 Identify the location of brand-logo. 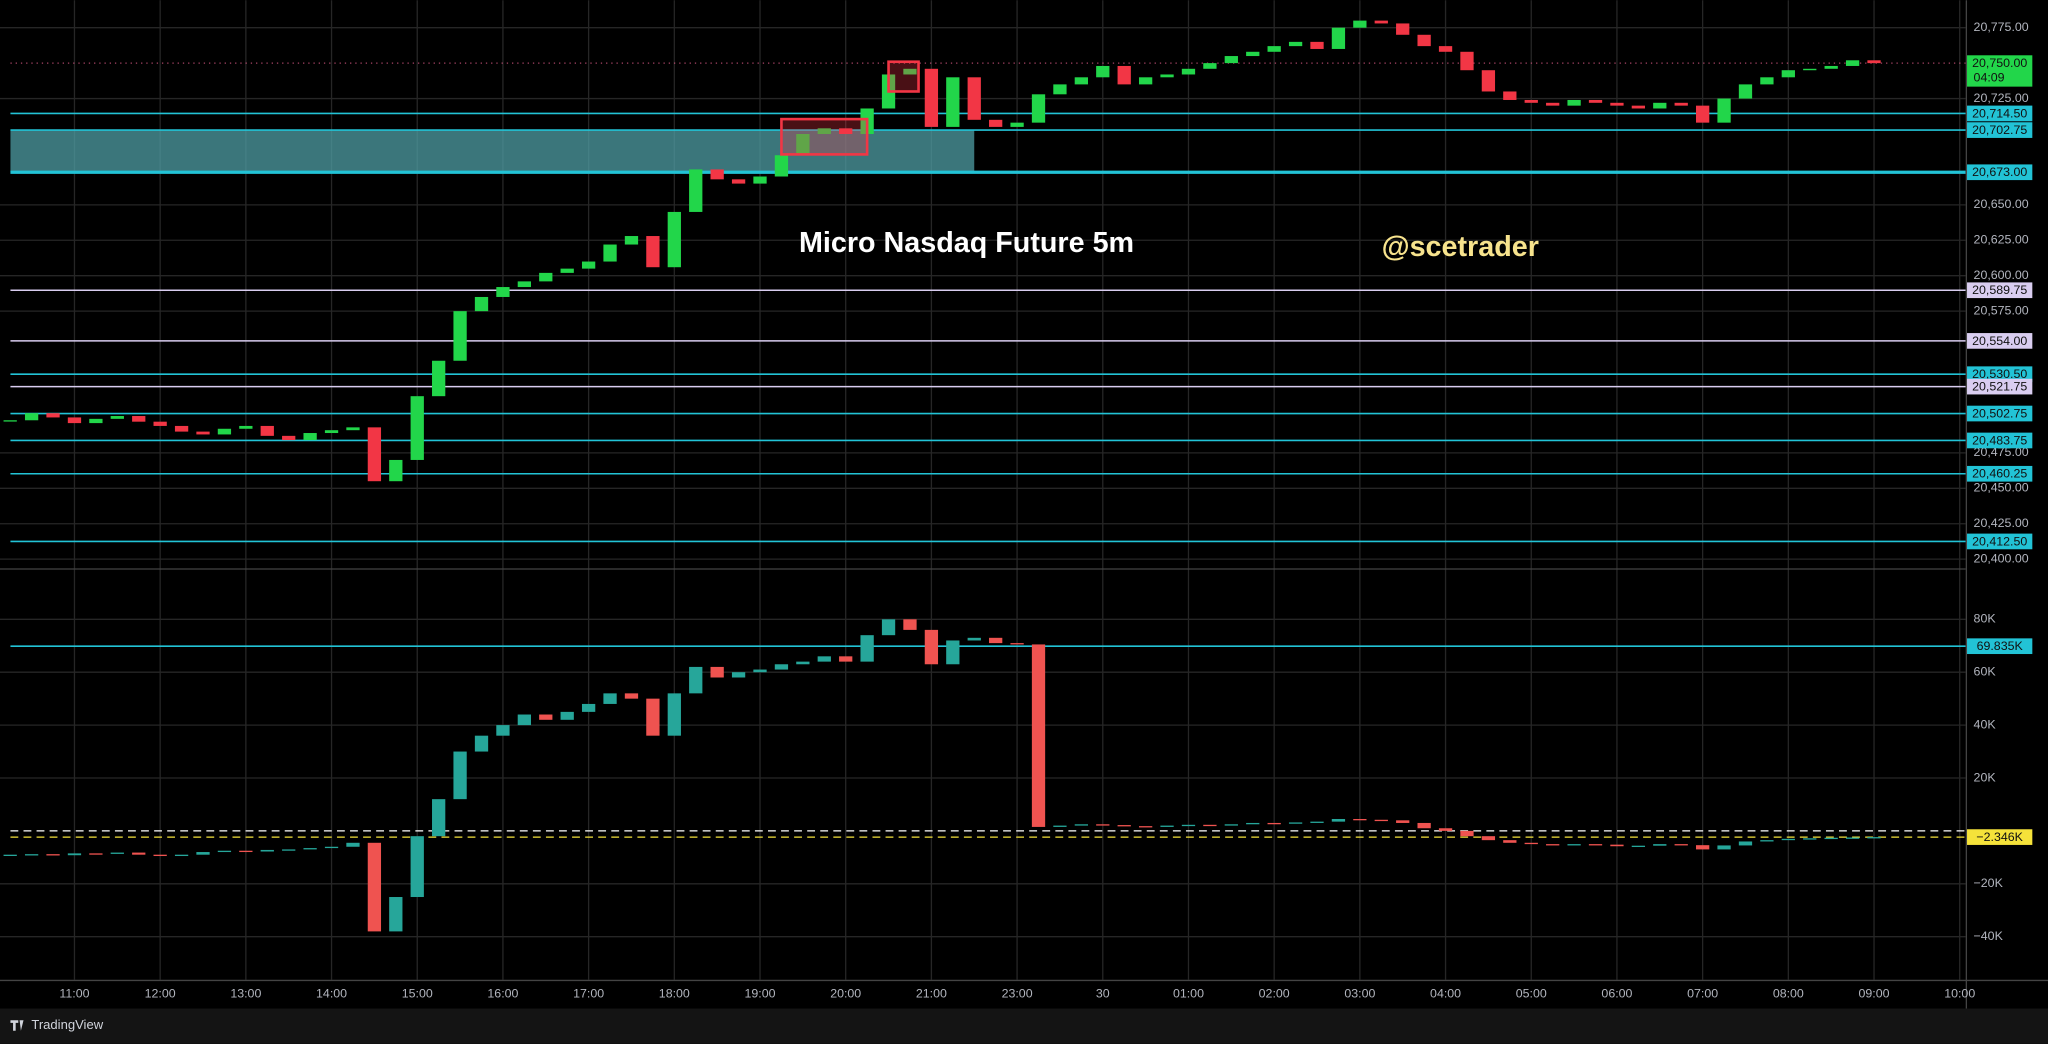
(17, 1025).